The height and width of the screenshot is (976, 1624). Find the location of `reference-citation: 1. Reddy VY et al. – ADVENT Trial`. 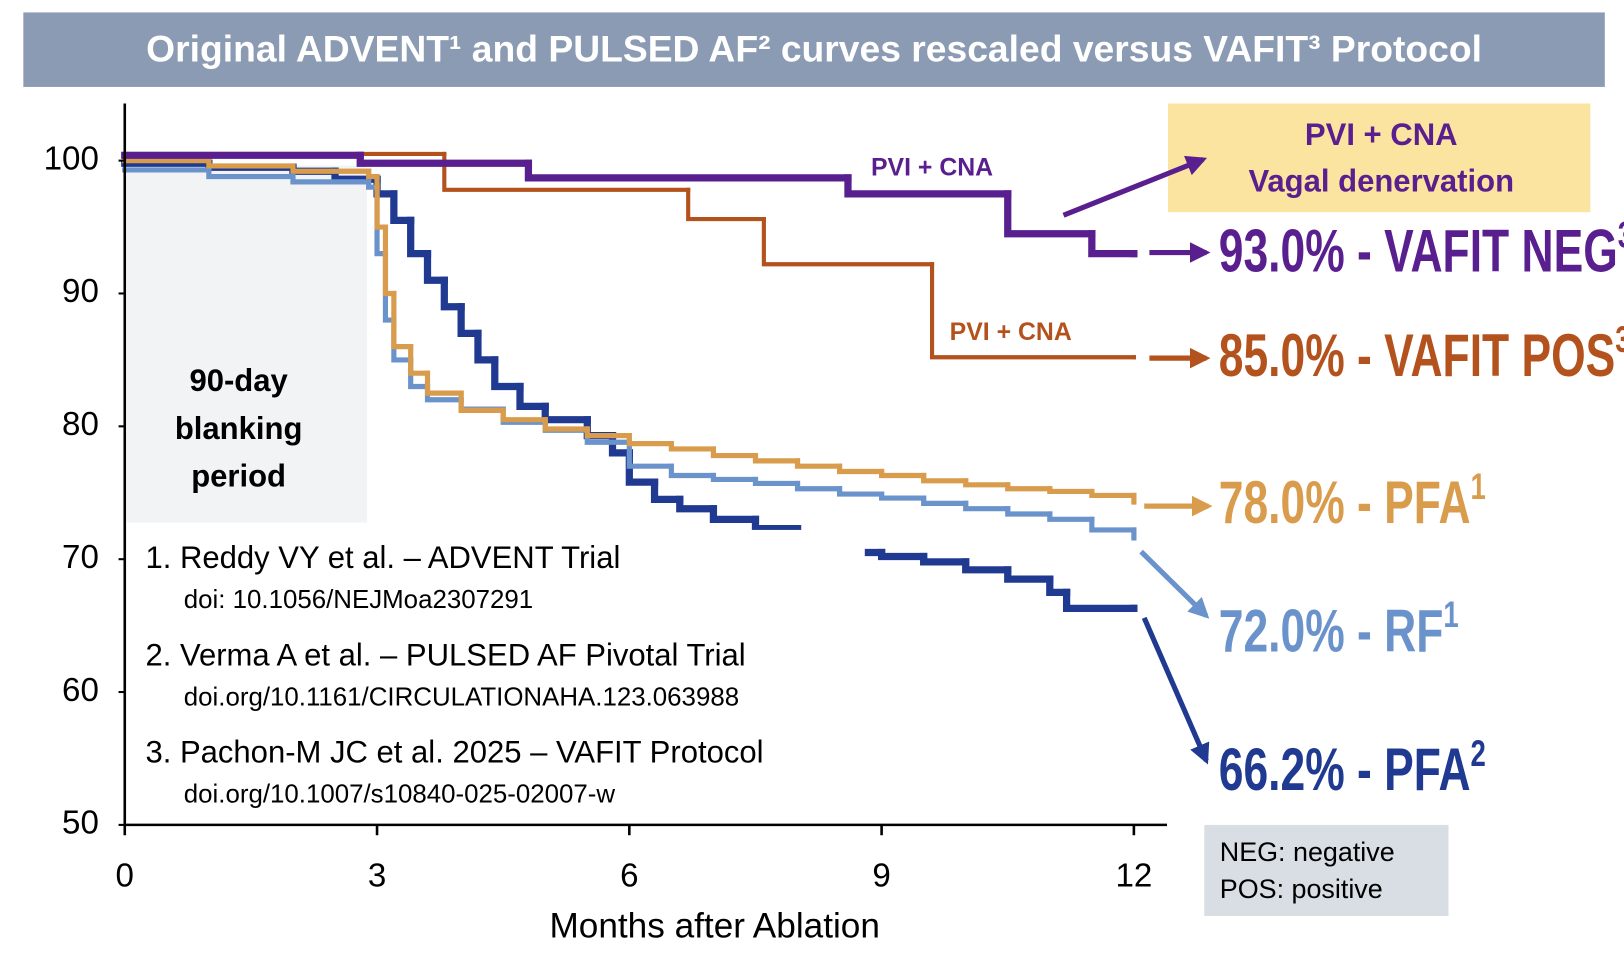

reference-citation: 1. Reddy VY et al. – ADVENT Trial is located at coordinates (382, 557).